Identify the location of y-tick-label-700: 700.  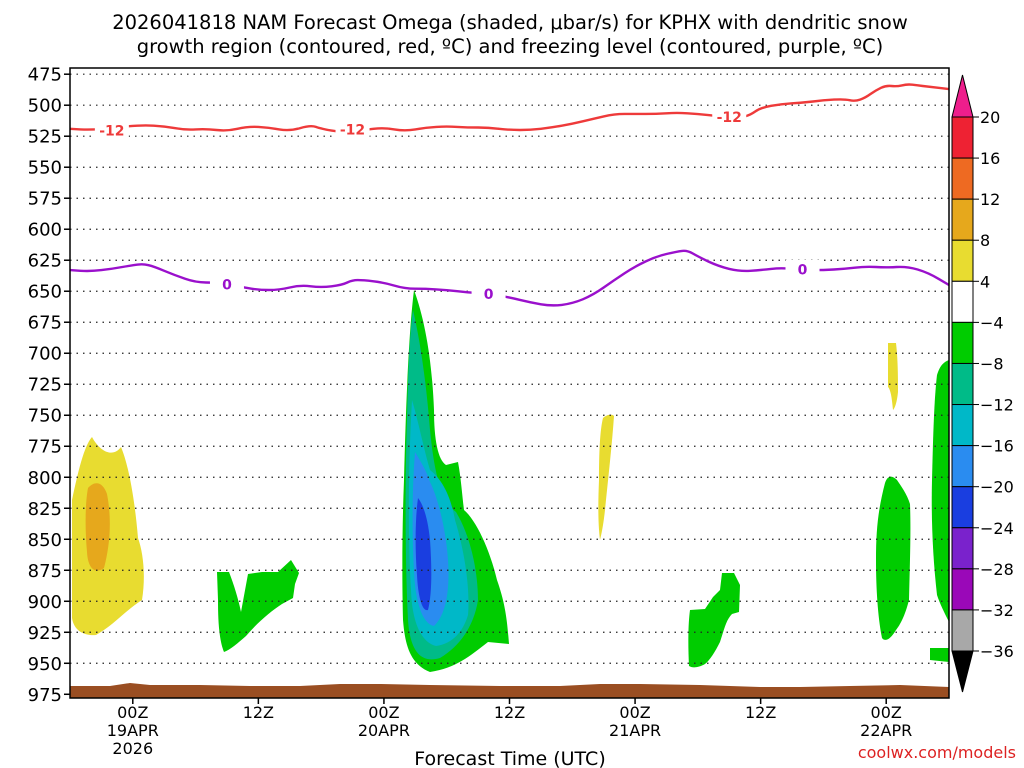
(45, 354).